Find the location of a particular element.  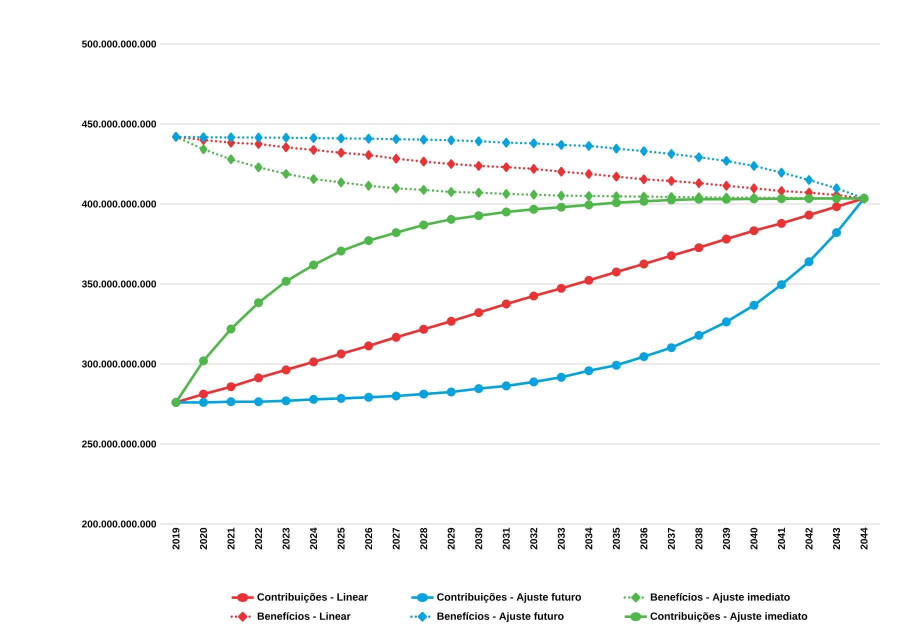

x-tick-label: 2038 is located at coordinates (698, 539).